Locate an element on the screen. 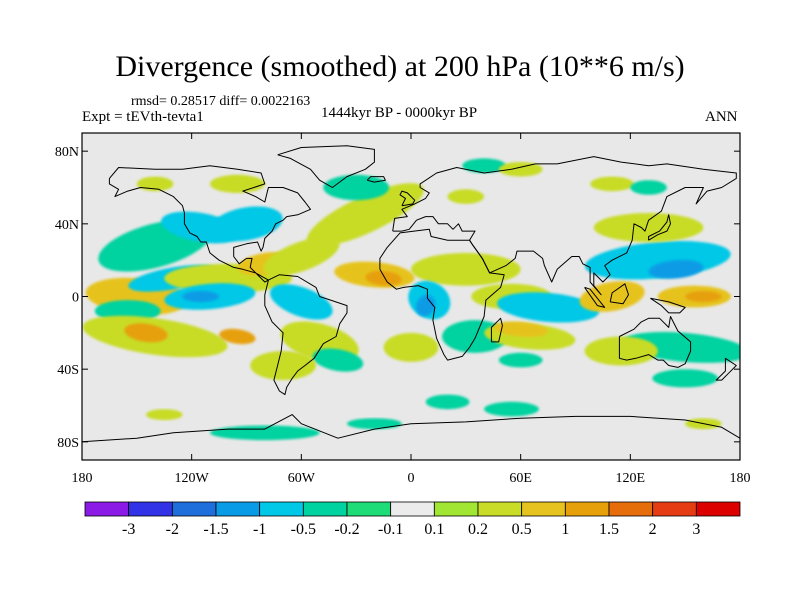 Image resolution: width=800 pixels, height=600 pixels. colorbar-label: -1 is located at coordinates (259, 529).